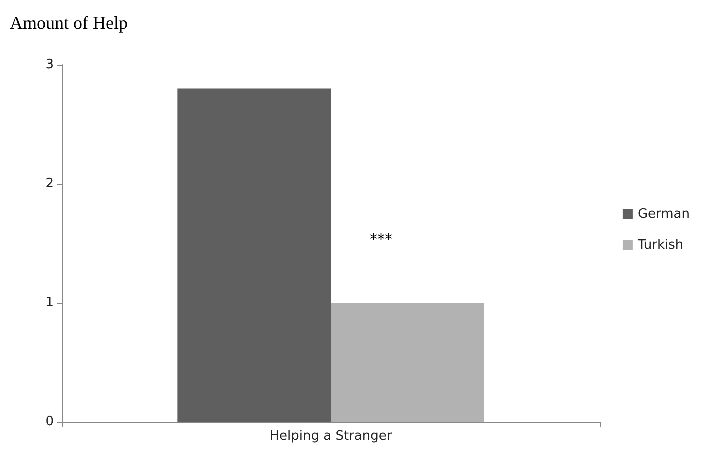  What do you see at coordinates (50, 65) in the screenshot?
I see `y-tick-label: 3` at bounding box center [50, 65].